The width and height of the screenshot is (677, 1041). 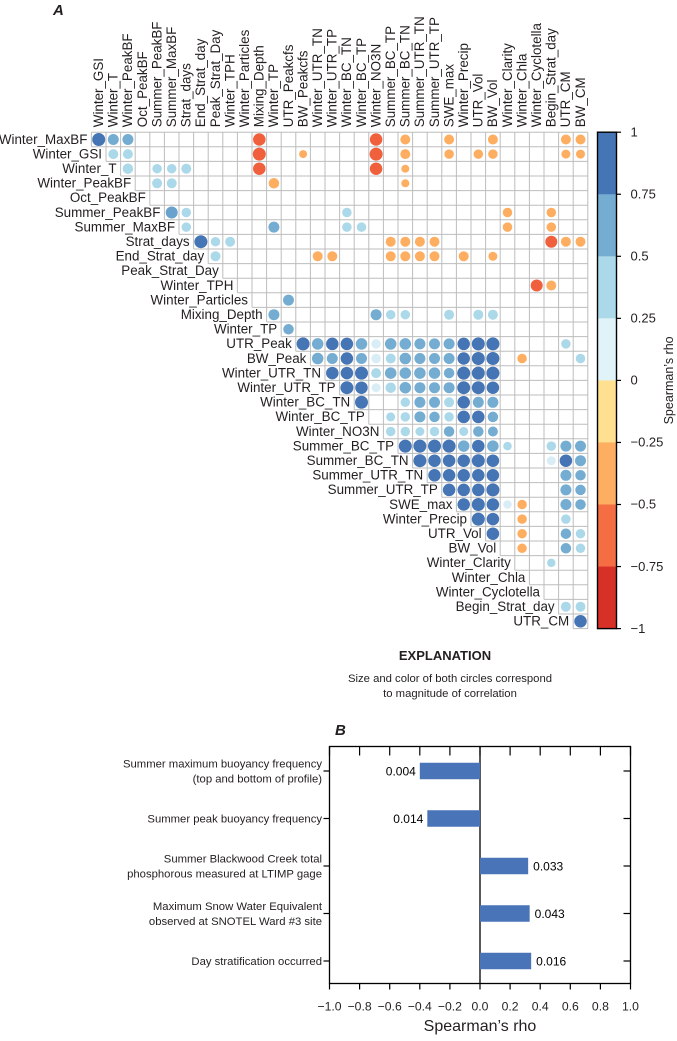 What do you see at coordinates (445, 655) in the screenshot?
I see `svg-text: EXPLANATION` at bounding box center [445, 655].